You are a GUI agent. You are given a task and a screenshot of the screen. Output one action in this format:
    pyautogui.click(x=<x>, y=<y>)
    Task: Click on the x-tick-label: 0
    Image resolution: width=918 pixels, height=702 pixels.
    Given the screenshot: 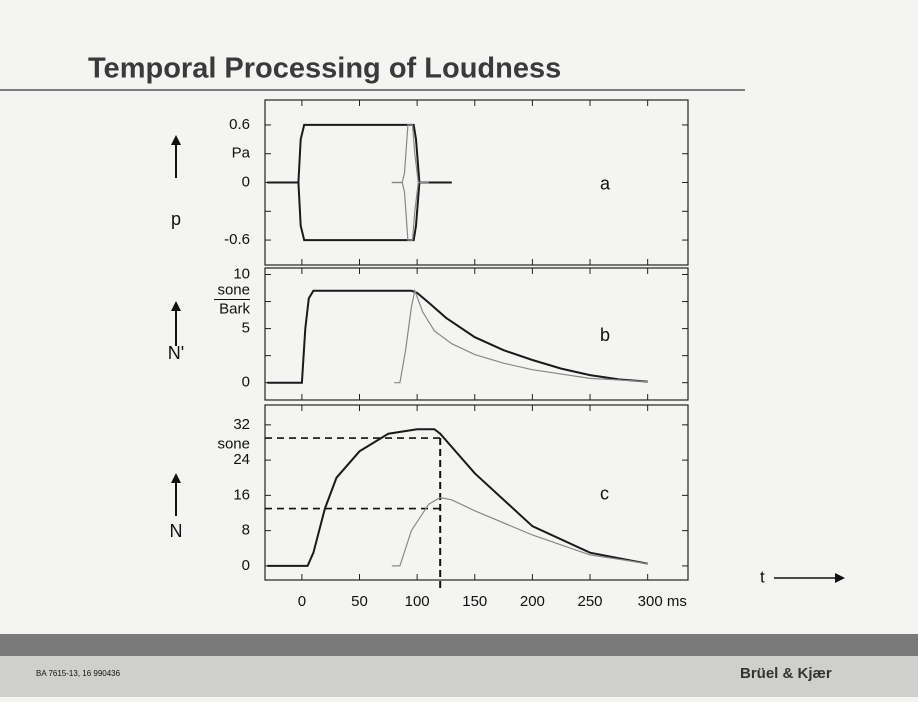 What is the action you would take?
    pyautogui.click(x=302, y=601)
    